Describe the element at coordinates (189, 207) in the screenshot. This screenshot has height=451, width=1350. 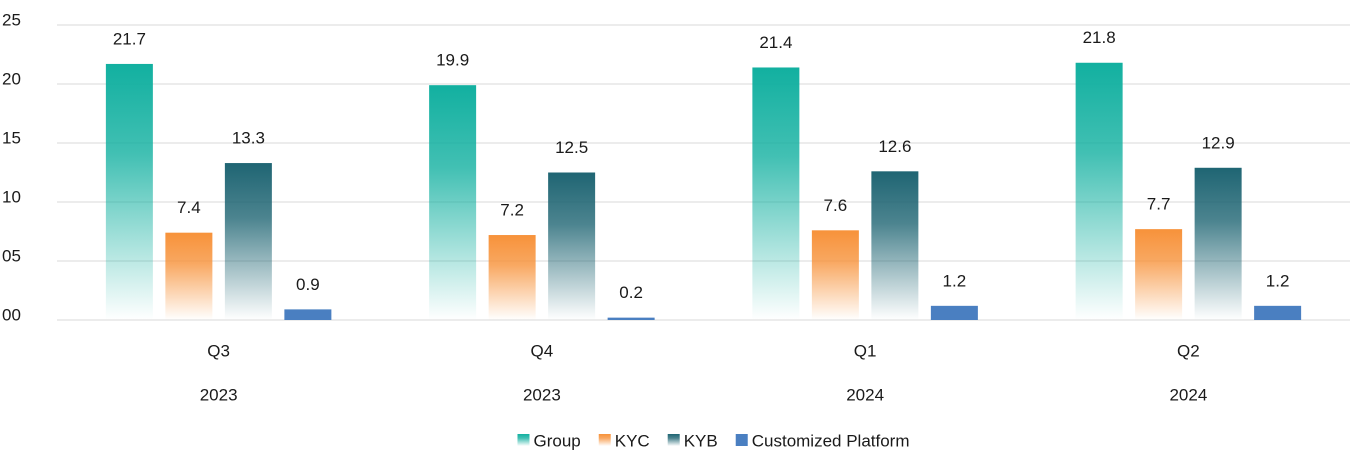
I see `data-label: 7.4` at that location.